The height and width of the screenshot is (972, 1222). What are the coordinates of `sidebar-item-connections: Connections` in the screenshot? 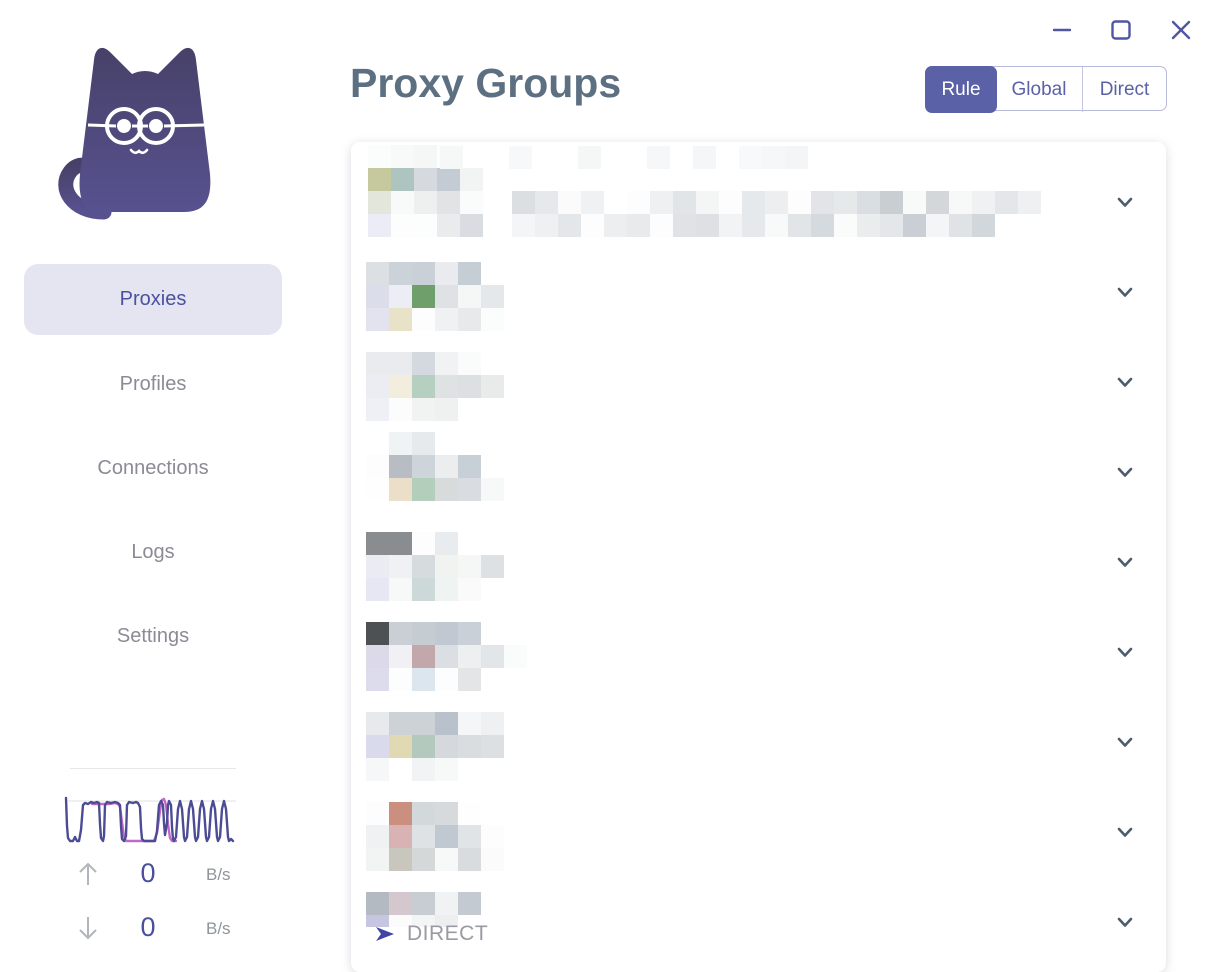 It's located at (153, 468).